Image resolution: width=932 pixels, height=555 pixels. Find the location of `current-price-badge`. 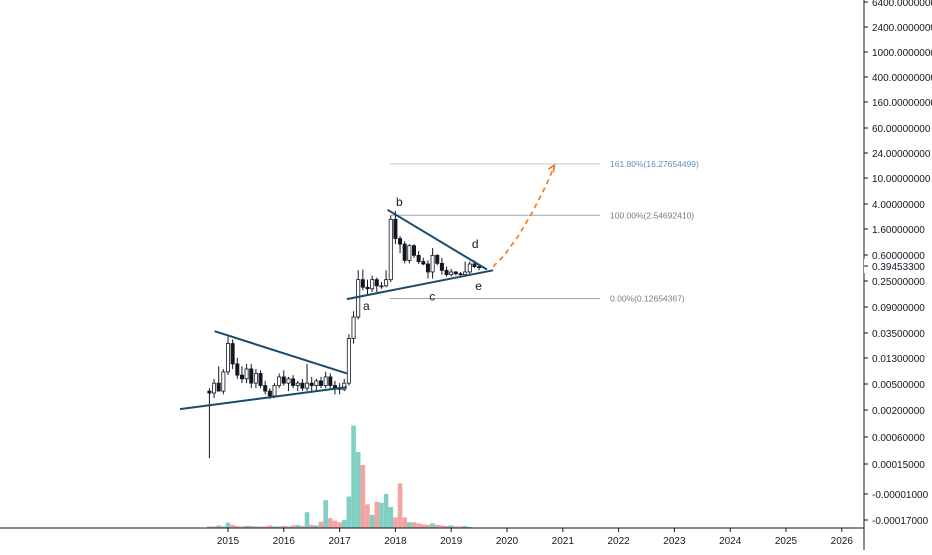

current-price-badge is located at coordinates (898, 266).